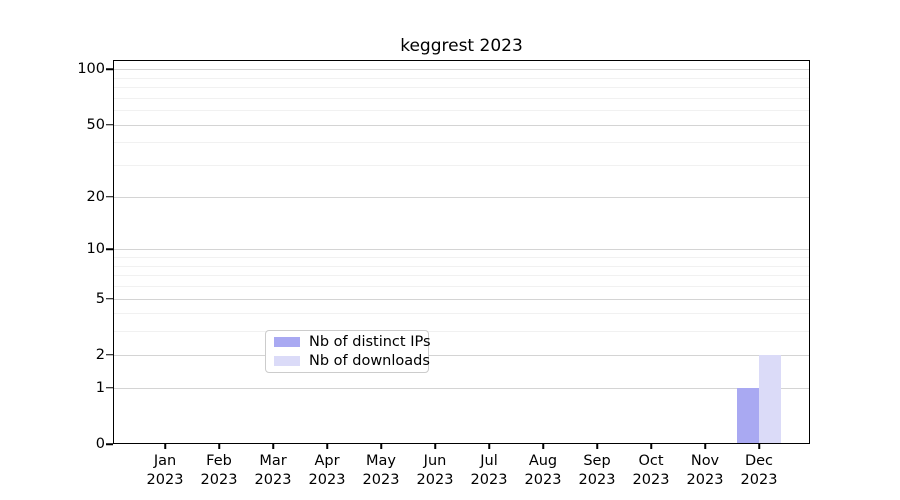 The height and width of the screenshot is (500, 900). What do you see at coordinates (543, 470) in the screenshot?
I see `x-axis-tick-label: Aug 2023` at bounding box center [543, 470].